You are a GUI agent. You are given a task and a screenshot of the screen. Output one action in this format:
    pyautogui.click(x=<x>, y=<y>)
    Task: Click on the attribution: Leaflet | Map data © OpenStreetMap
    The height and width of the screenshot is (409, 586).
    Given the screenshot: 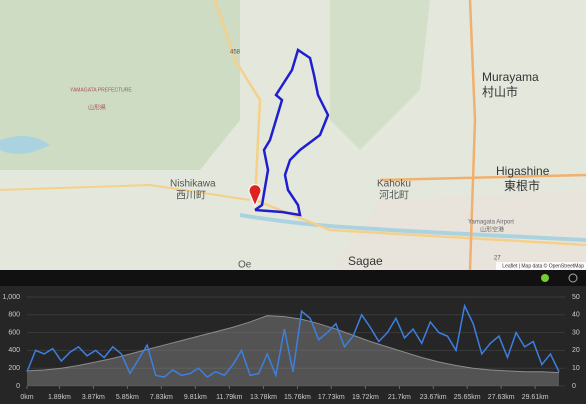 What is the action you would take?
    pyautogui.click(x=543, y=265)
    